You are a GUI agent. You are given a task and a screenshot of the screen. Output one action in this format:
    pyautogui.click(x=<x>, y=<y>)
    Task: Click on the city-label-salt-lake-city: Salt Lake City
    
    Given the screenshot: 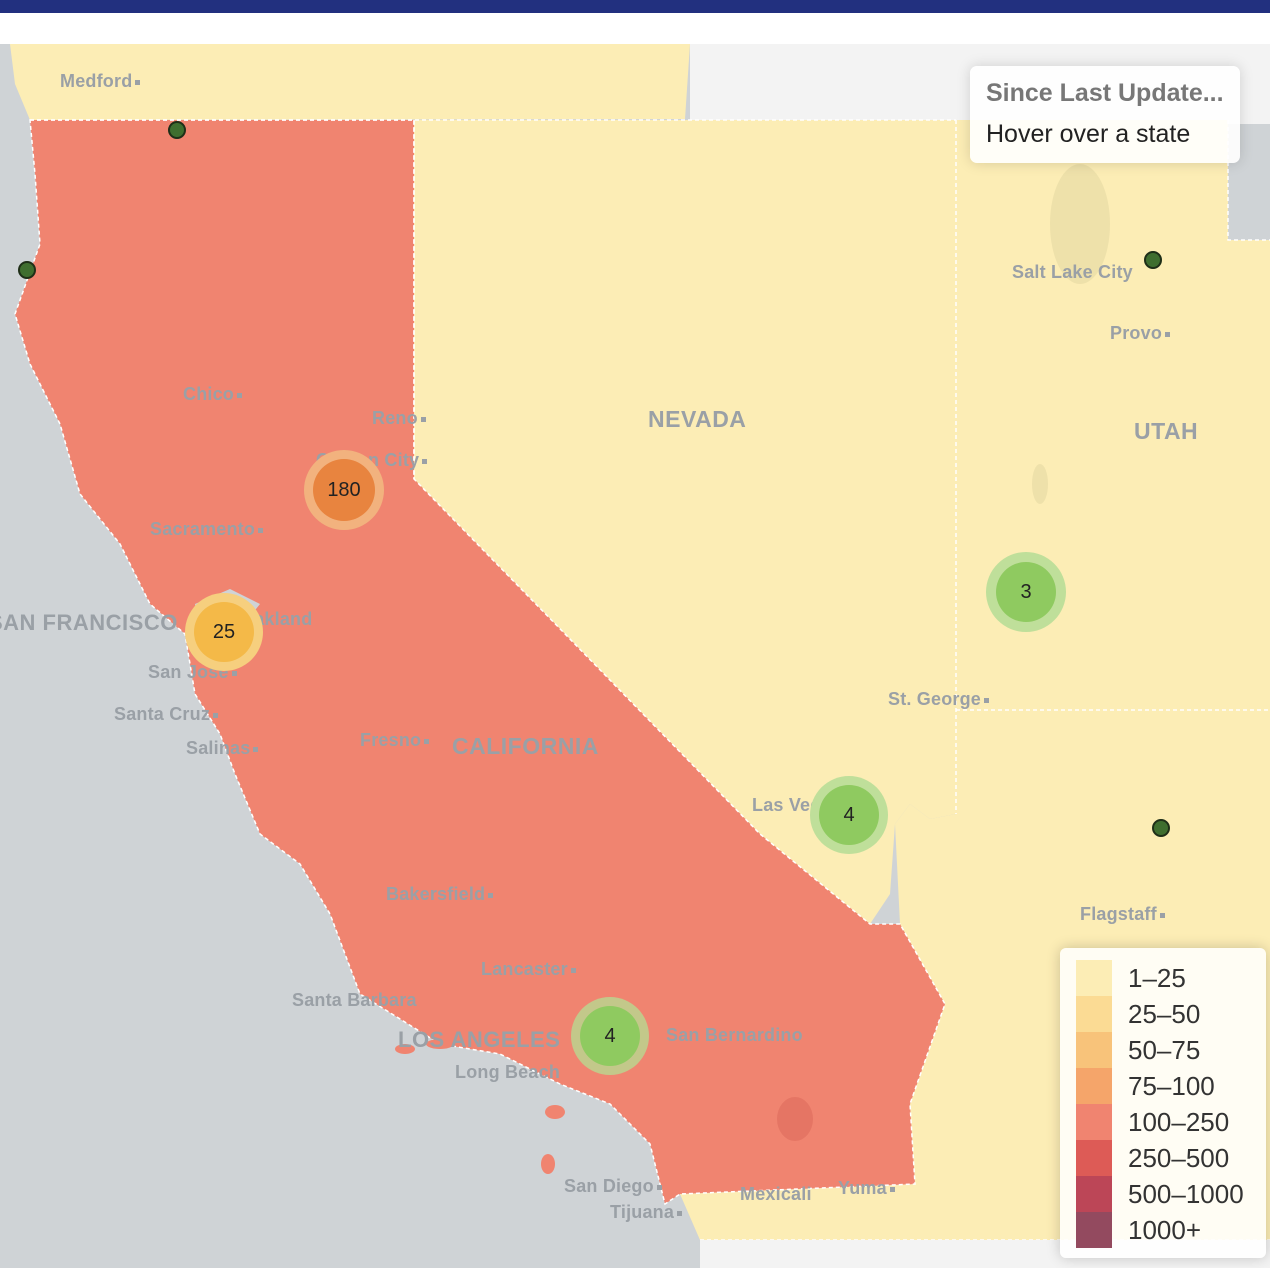 What is the action you would take?
    pyautogui.click(x=1072, y=272)
    